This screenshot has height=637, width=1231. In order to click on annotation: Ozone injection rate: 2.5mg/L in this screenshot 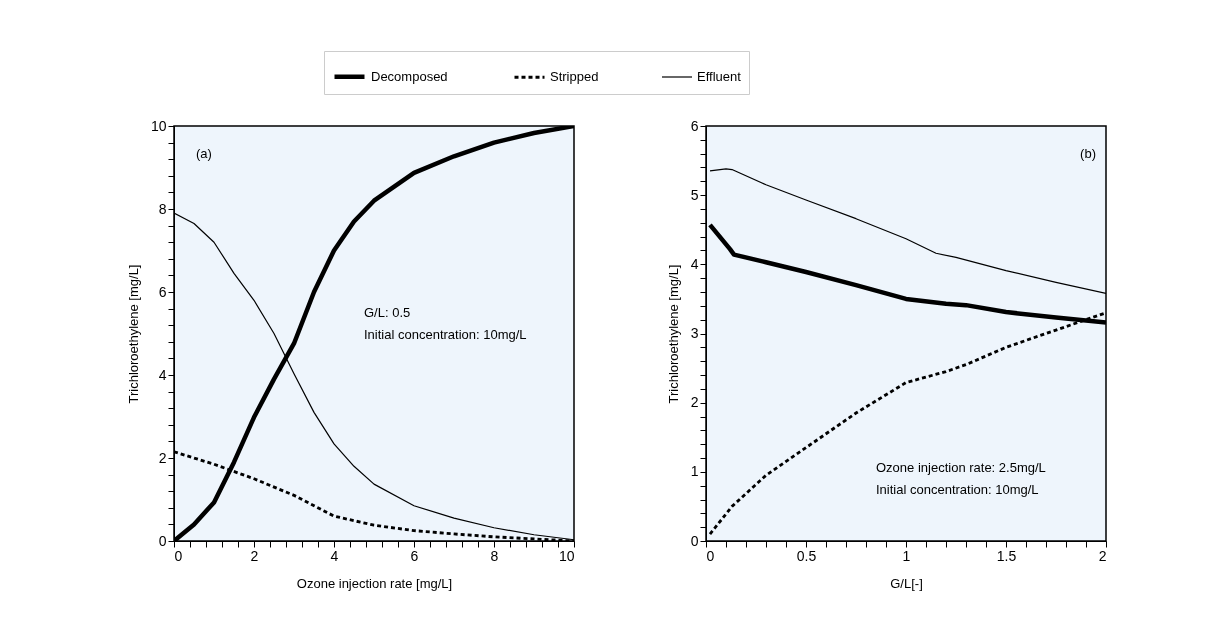, I will do `click(961, 467)`.